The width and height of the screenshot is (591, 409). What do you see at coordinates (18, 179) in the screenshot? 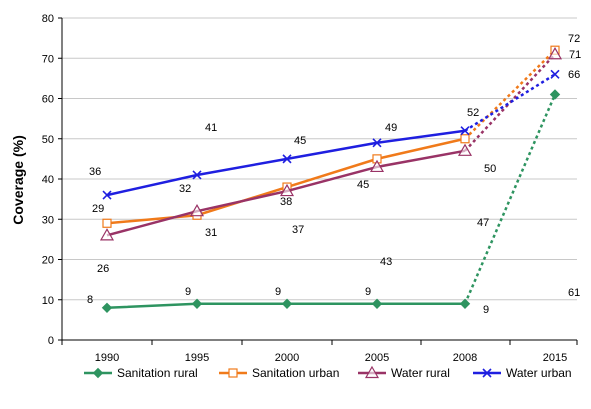
I see `y-axis-title: Coverage (%)` at bounding box center [18, 179].